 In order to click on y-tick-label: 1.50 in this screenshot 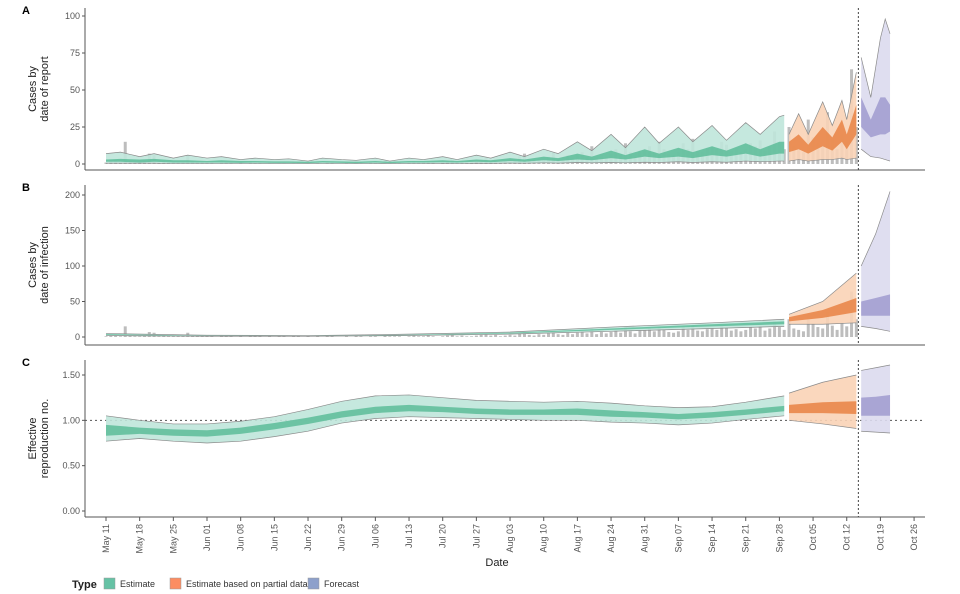, I will do `click(71, 375)`.